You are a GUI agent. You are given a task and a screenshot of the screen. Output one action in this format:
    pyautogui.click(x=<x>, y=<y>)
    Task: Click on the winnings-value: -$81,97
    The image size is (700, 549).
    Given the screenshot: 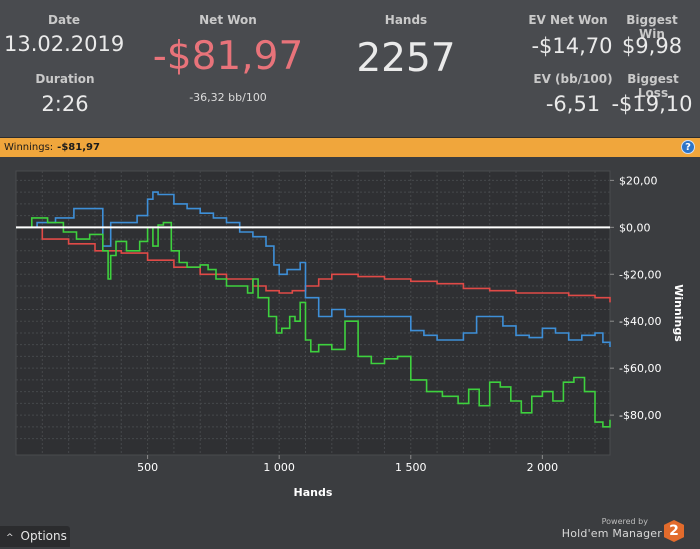 What is the action you would take?
    pyautogui.click(x=78, y=147)
    